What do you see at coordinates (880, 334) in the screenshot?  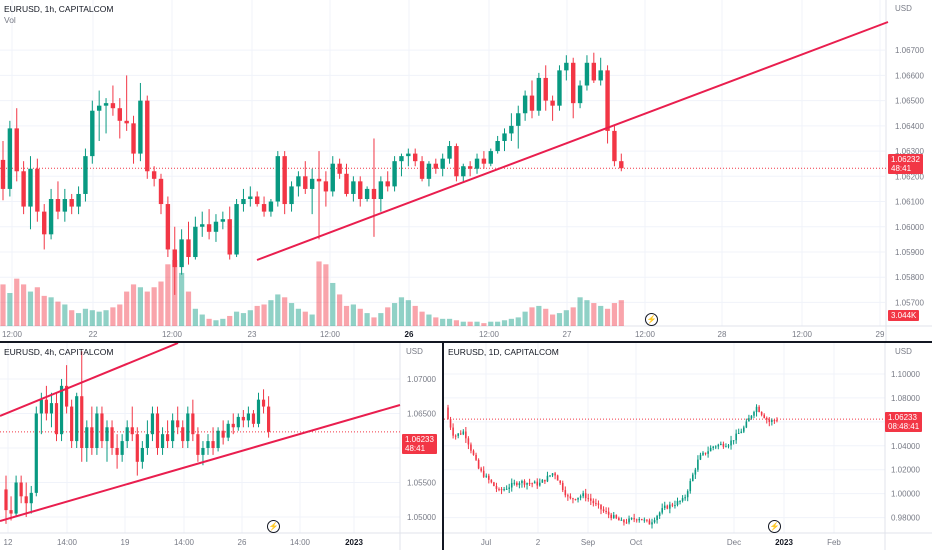 I see `x-tick-label: 29` at bounding box center [880, 334].